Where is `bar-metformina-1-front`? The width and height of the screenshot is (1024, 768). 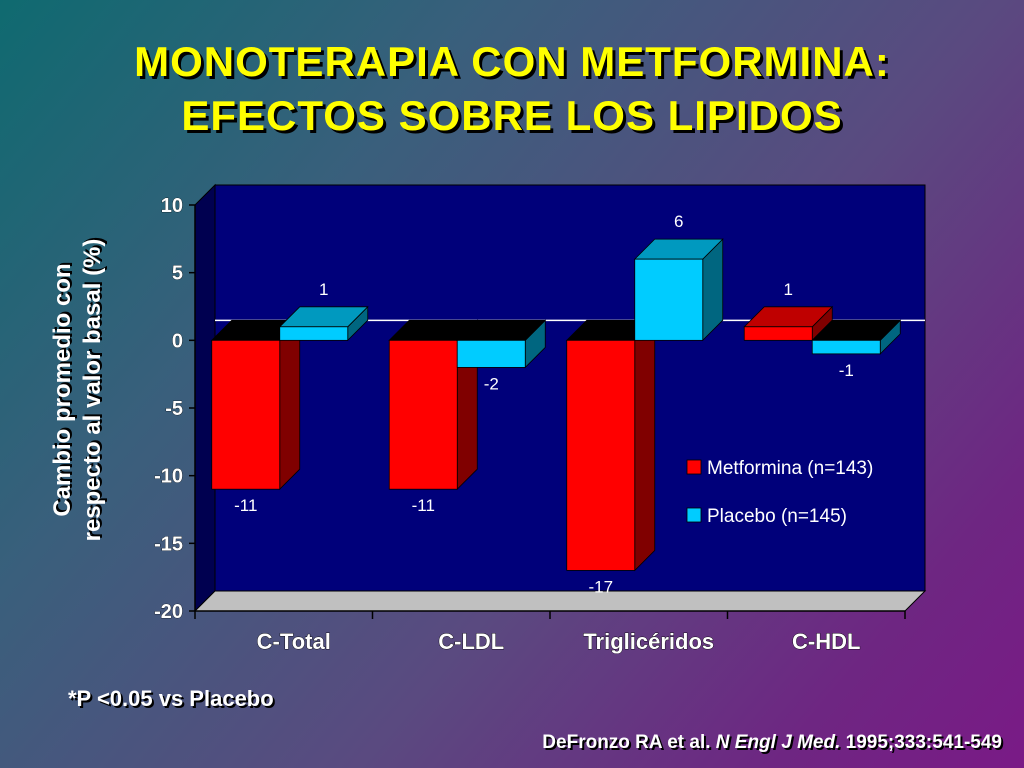
bar-metformina-1-front is located at coordinates (423, 414).